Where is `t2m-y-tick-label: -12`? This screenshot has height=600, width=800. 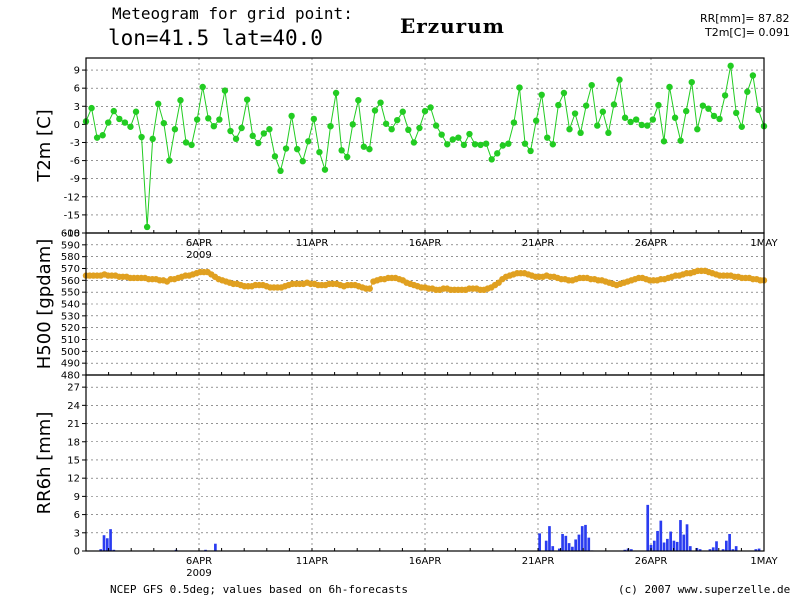
t2m-y-tick-label: -12 is located at coordinates (72, 197).